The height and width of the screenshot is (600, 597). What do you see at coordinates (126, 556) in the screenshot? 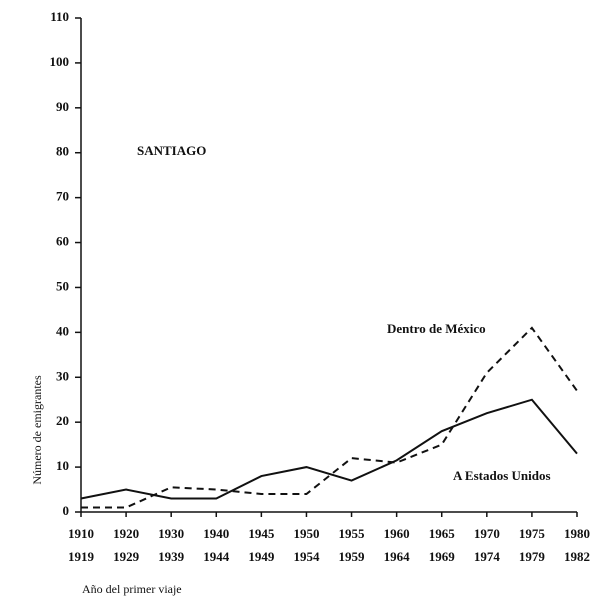
I see `x-tick-label: 1929` at bounding box center [126, 556].